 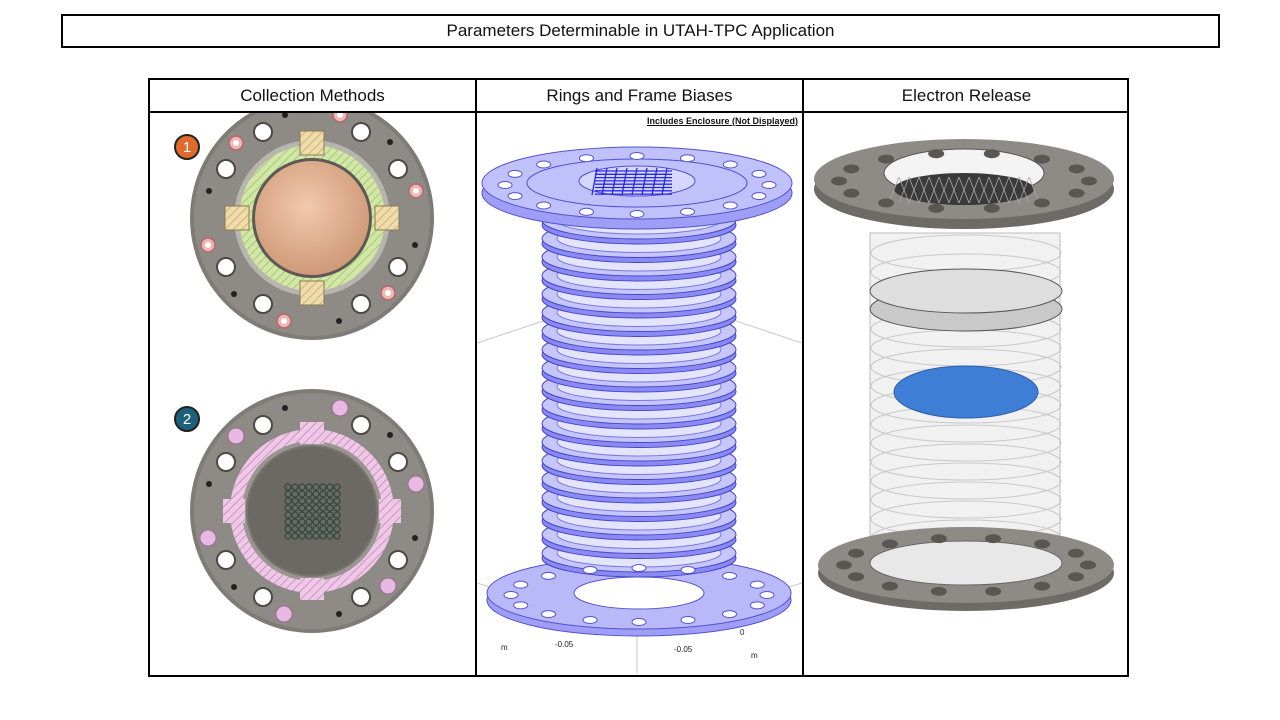 What do you see at coordinates (683, 649) in the screenshot?
I see `axis-tick-b: -0.05` at bounding box center [683, 649].